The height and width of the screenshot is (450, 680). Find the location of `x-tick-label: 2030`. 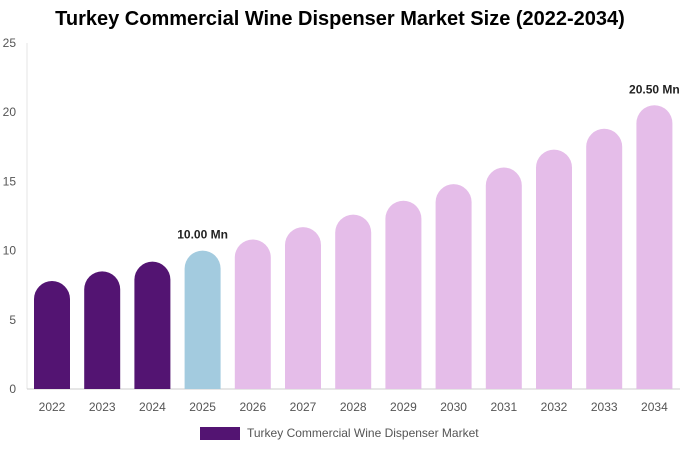

x-tick-label: 2030 is located at coordinates (453, 407).